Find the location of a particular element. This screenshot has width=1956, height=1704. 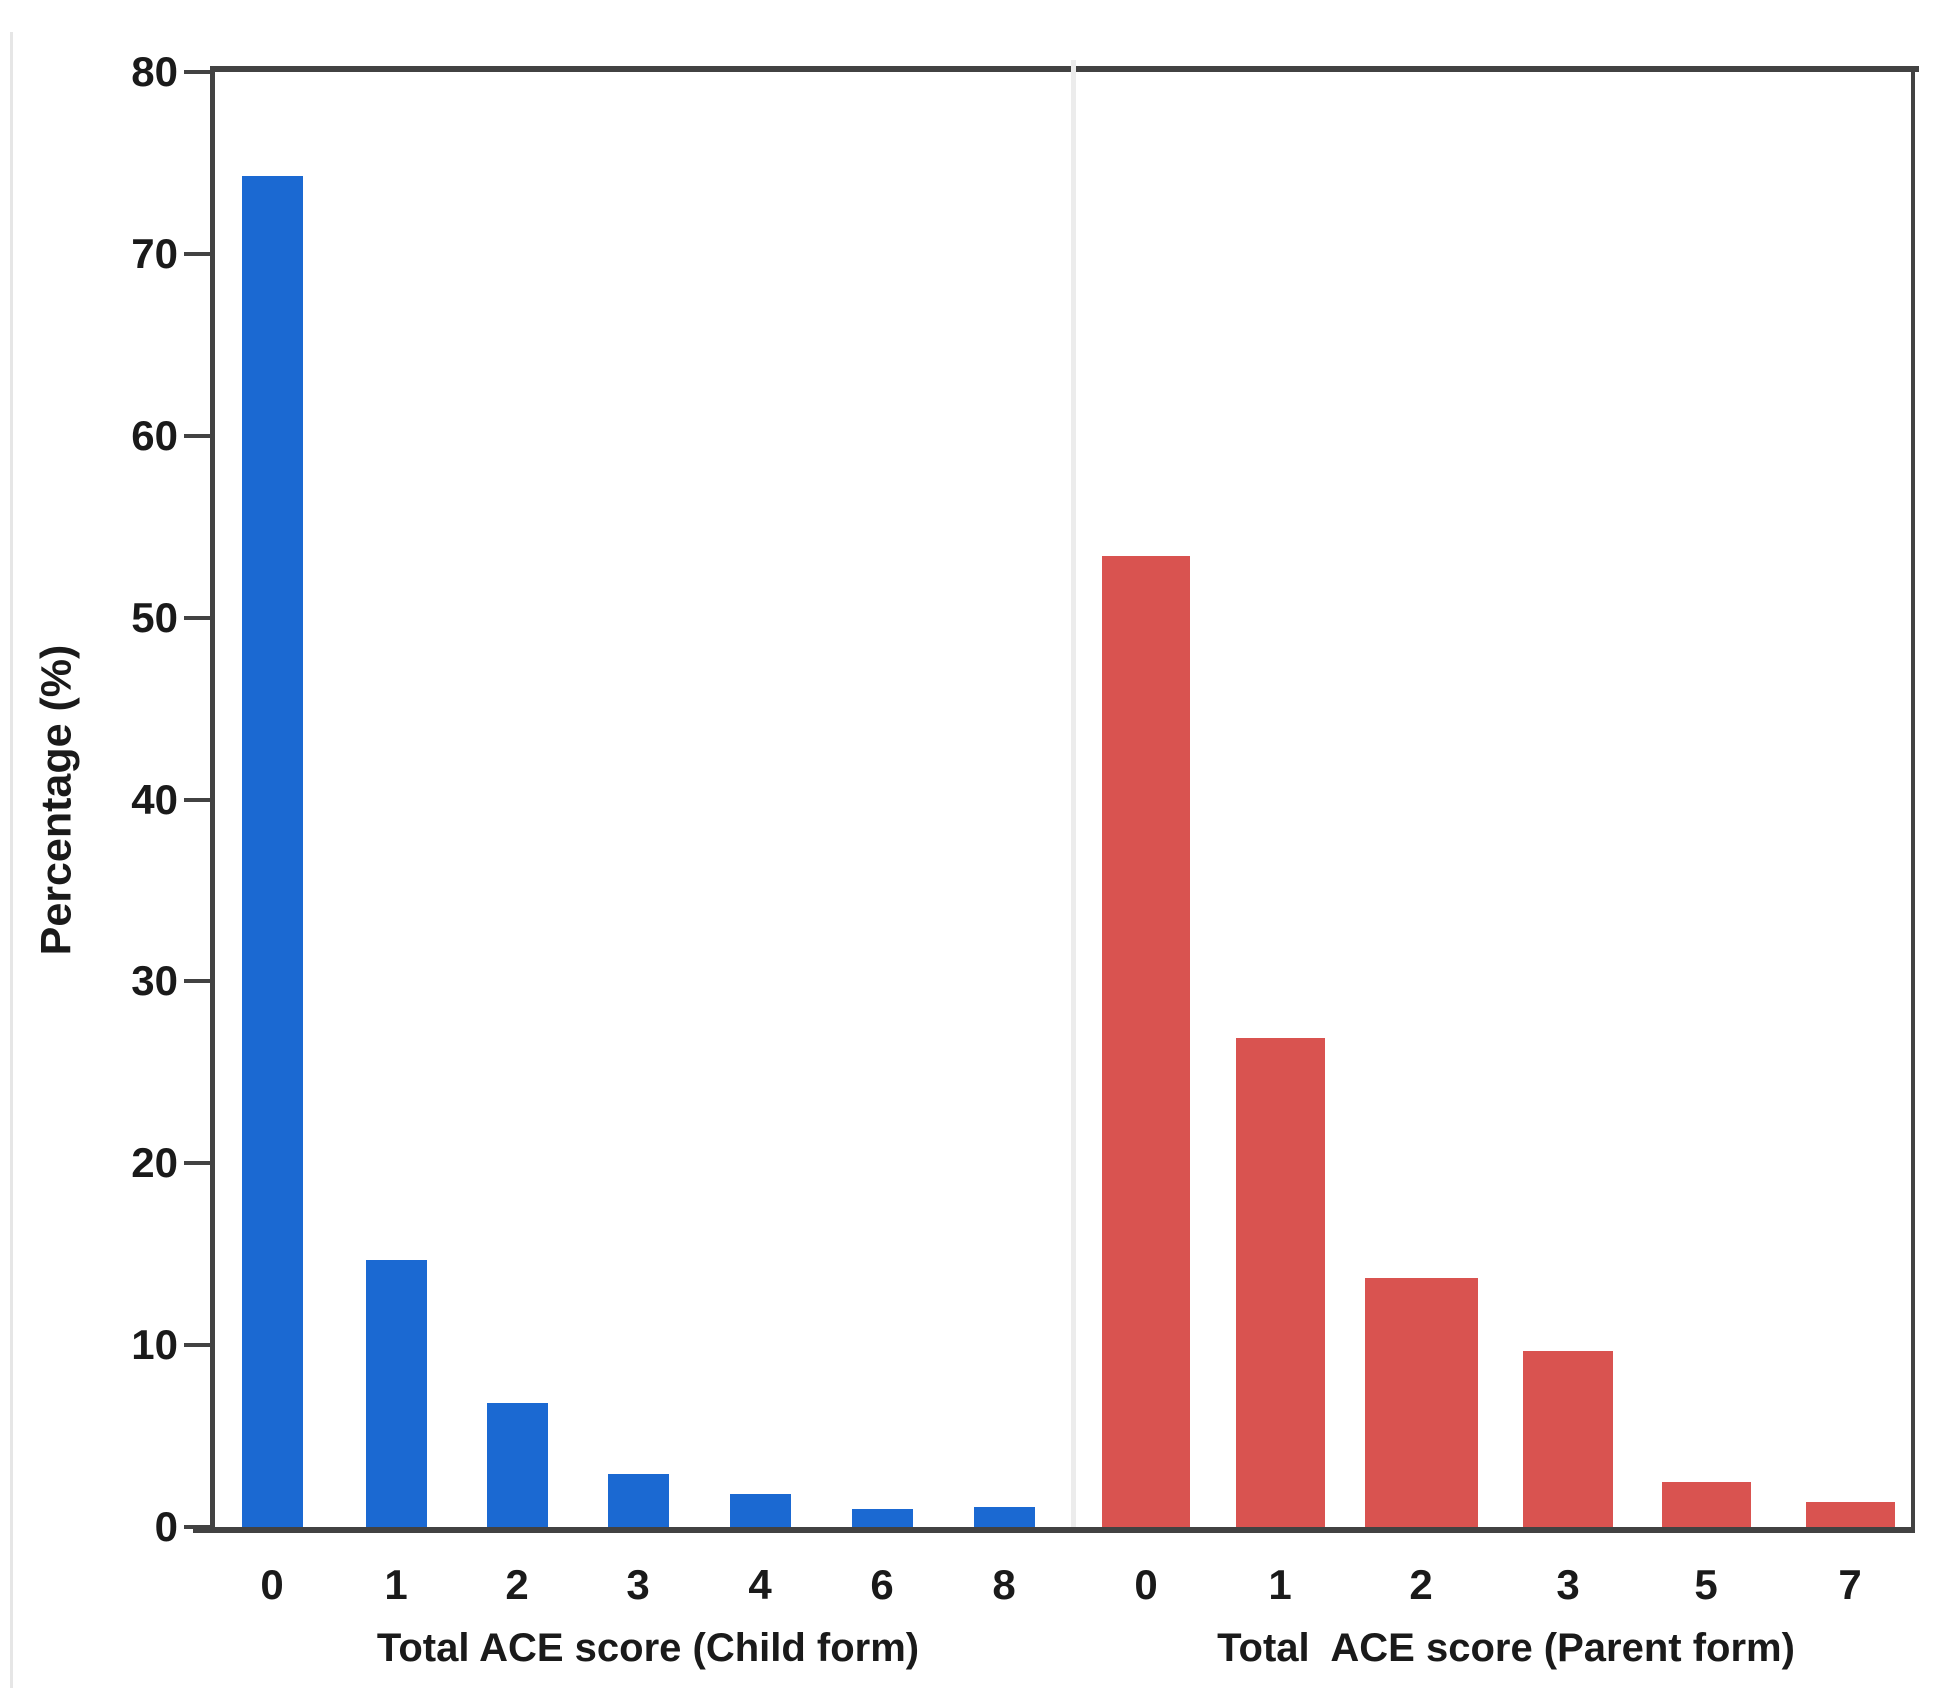

x-tick-label-parent-7: 7 is located at coordinates (1850, 1584).